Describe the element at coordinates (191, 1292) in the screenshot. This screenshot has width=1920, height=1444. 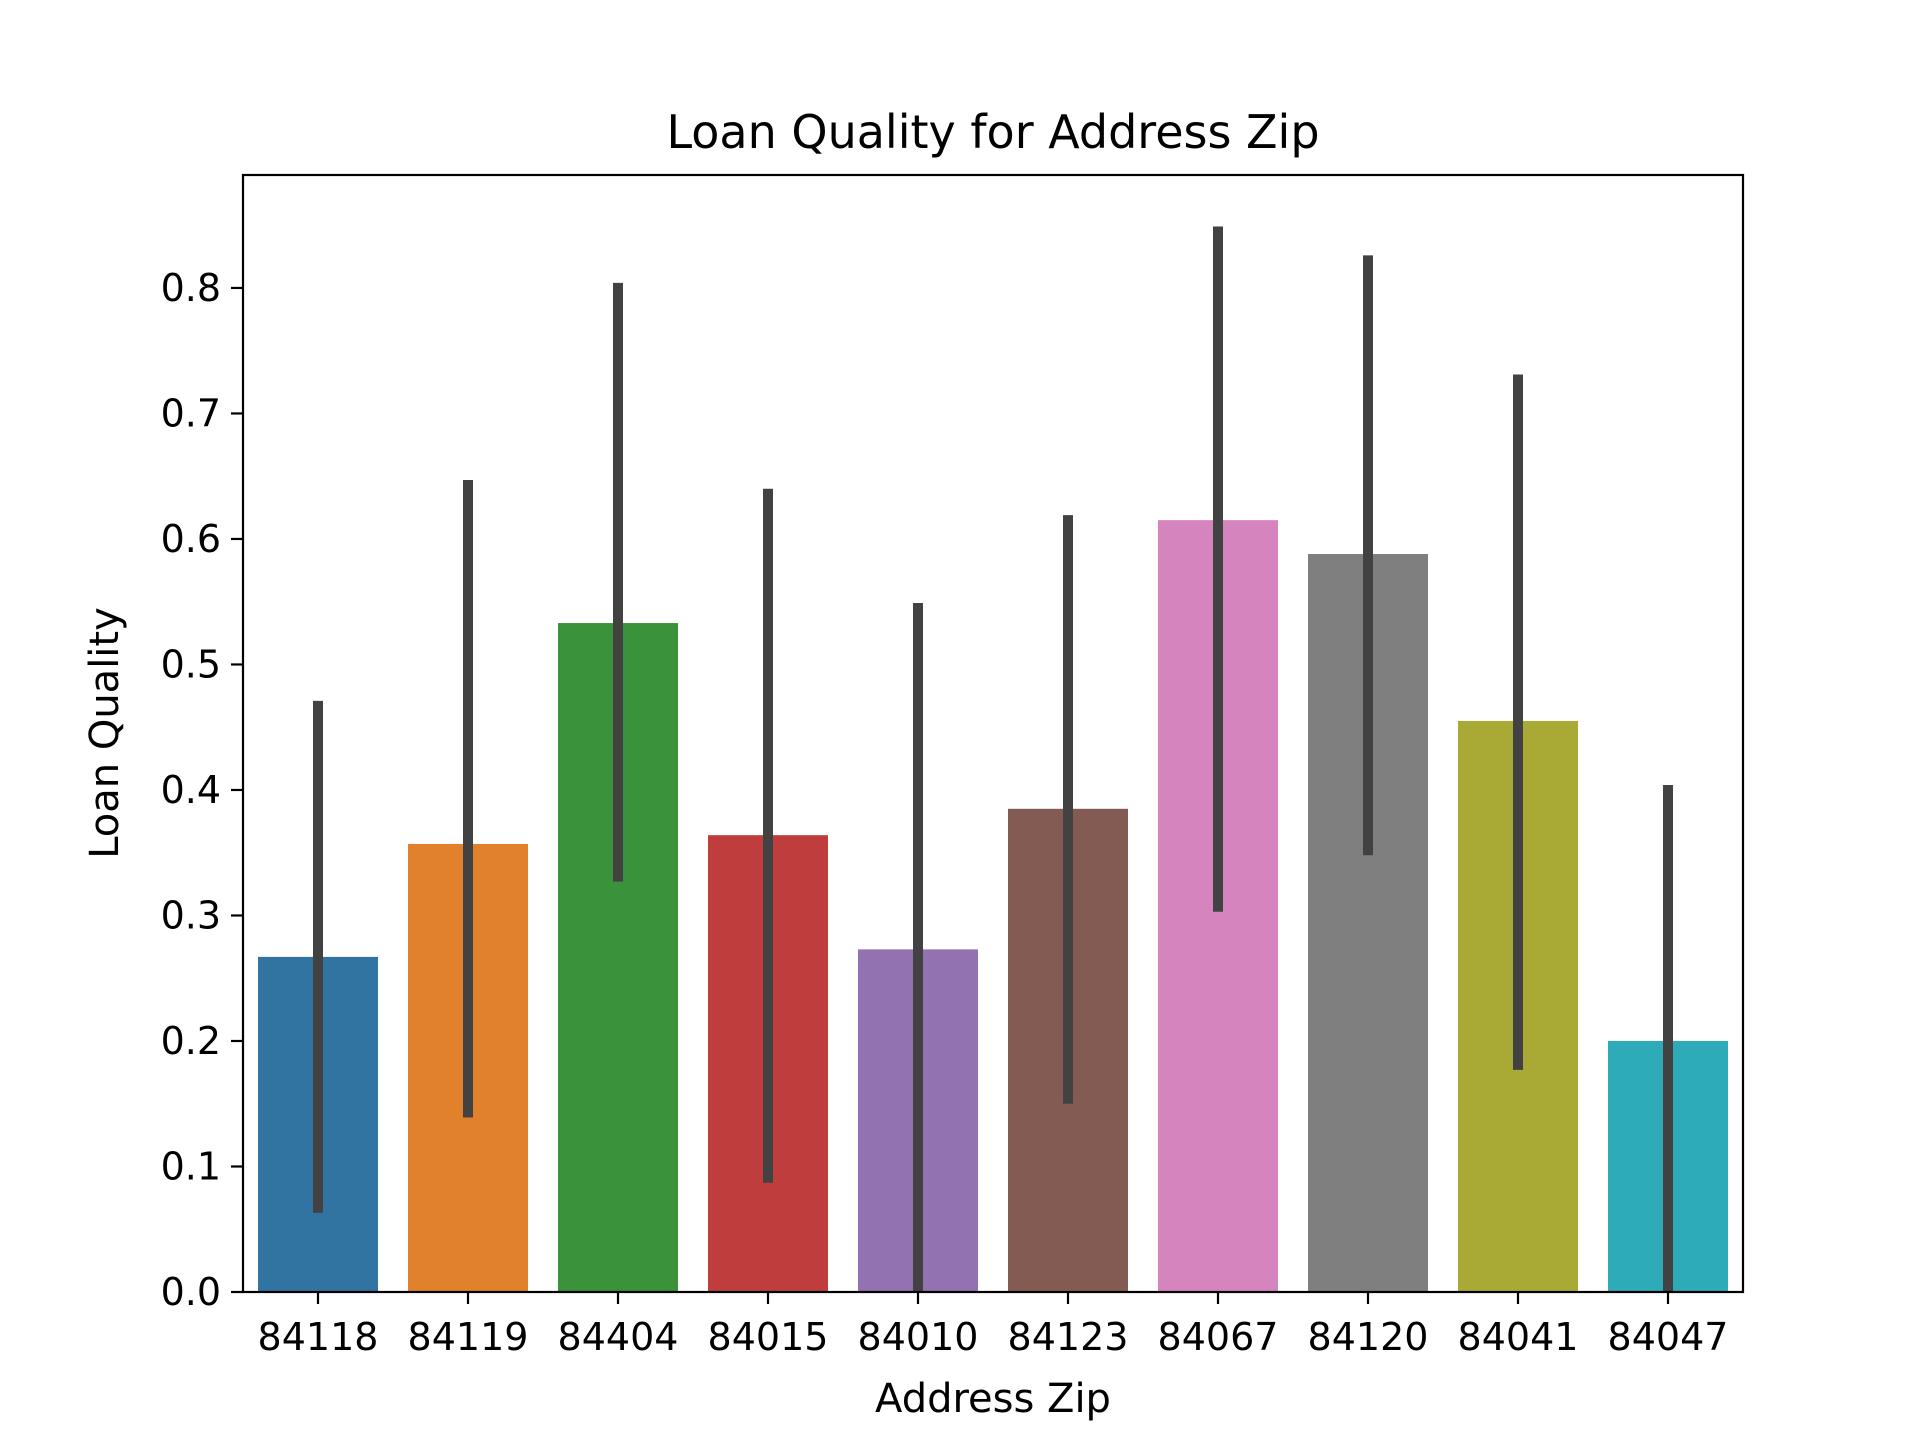
I see `y-tick-label-0.0: 0.0` at that location.